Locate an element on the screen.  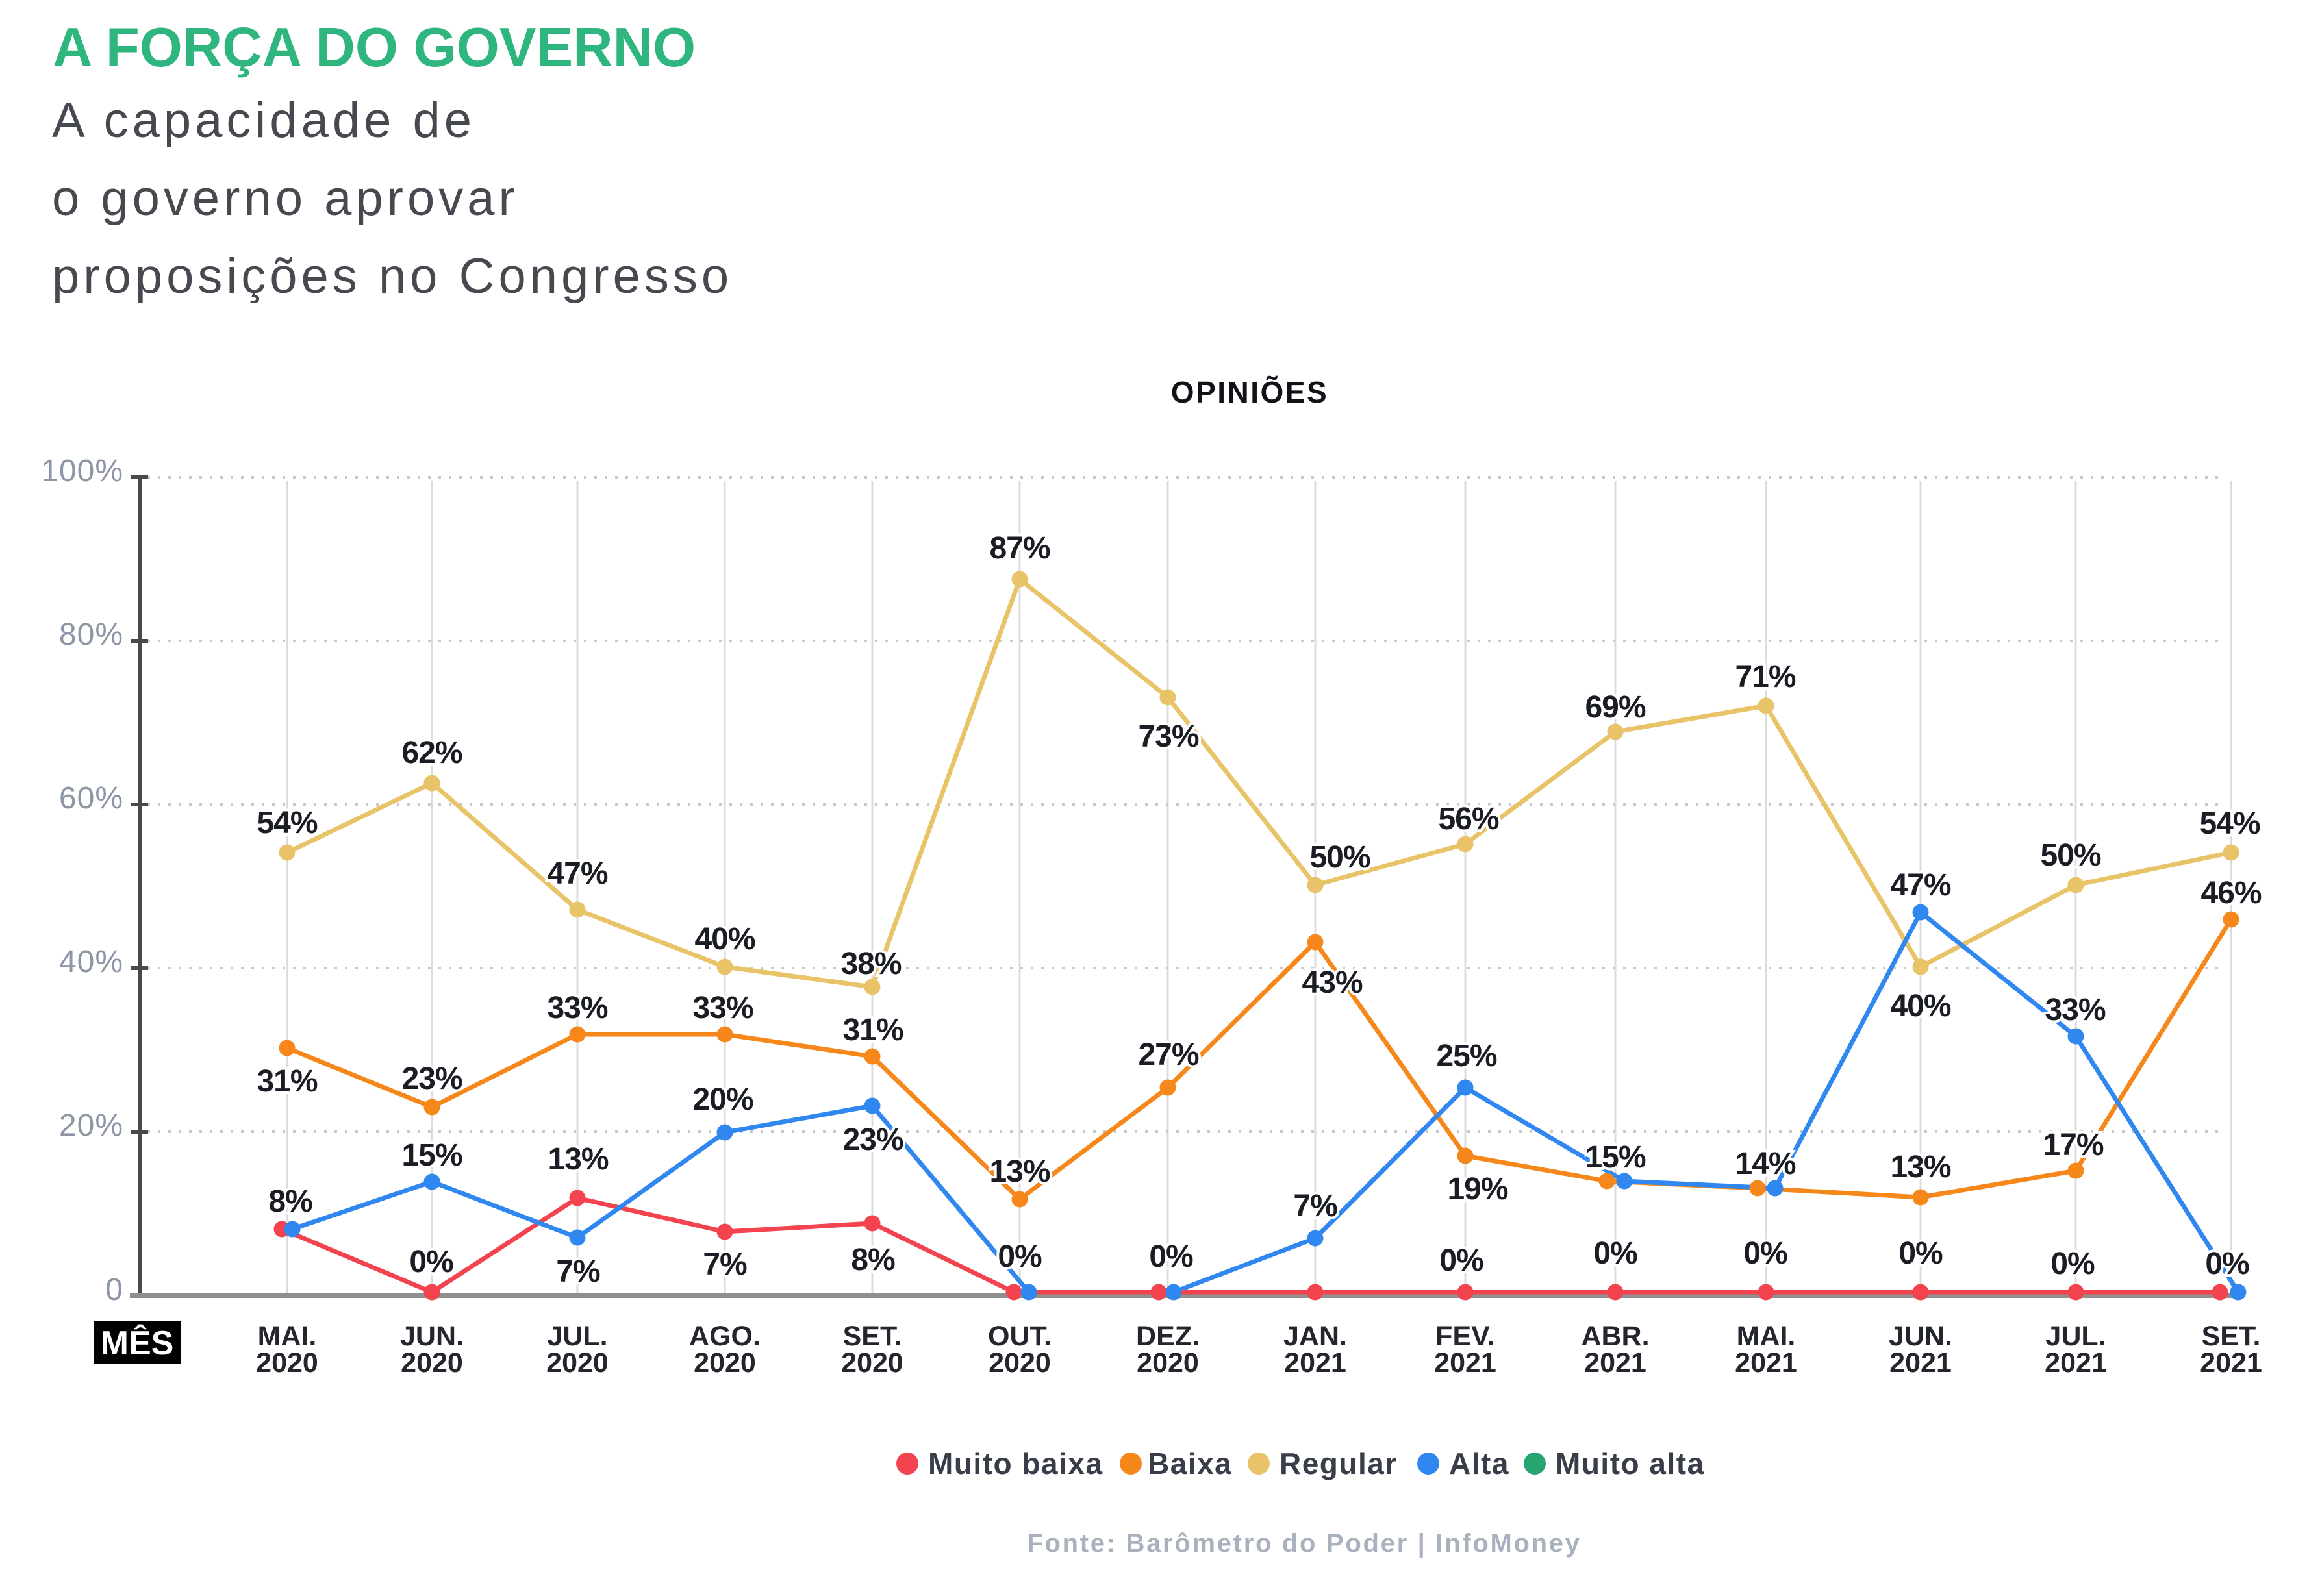
svg-text: proposições no Congresso is located at coordinates (392, 276).